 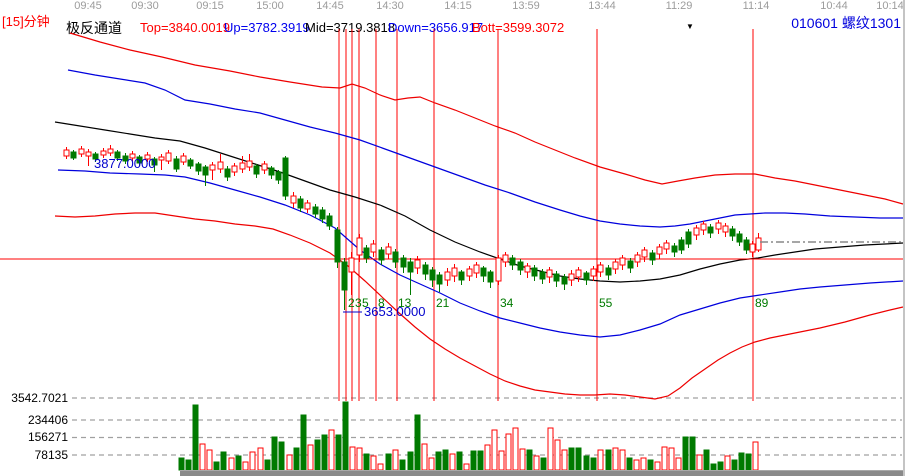 What do you see at coordinates (756, 6) in the screenshot?
I see `time-axis-label: 11:14` at bounding box center [756, 6].